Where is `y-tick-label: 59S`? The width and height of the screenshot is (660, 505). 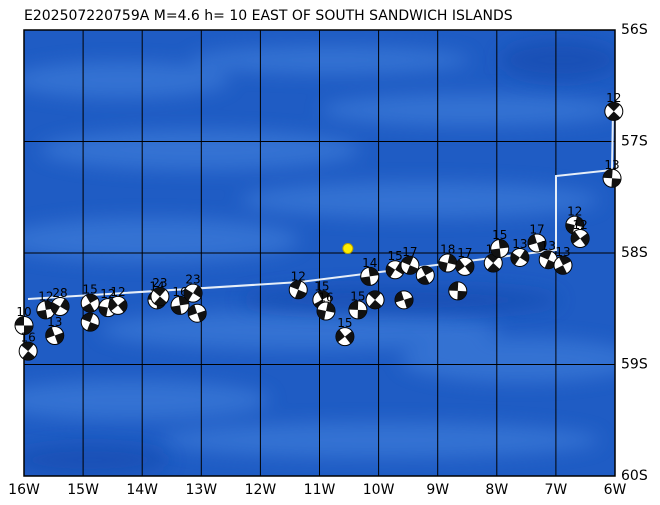
y-tick-label: 59S is located at coordinates (634, 365).